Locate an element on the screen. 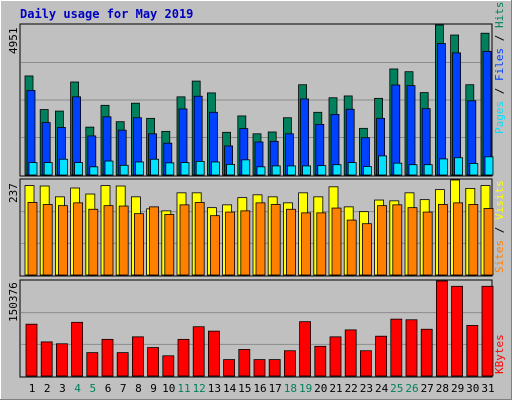 The width and height of the screenshot is (512, 400). legend-kbytes: KBytes is located at coordinates (499, 354).